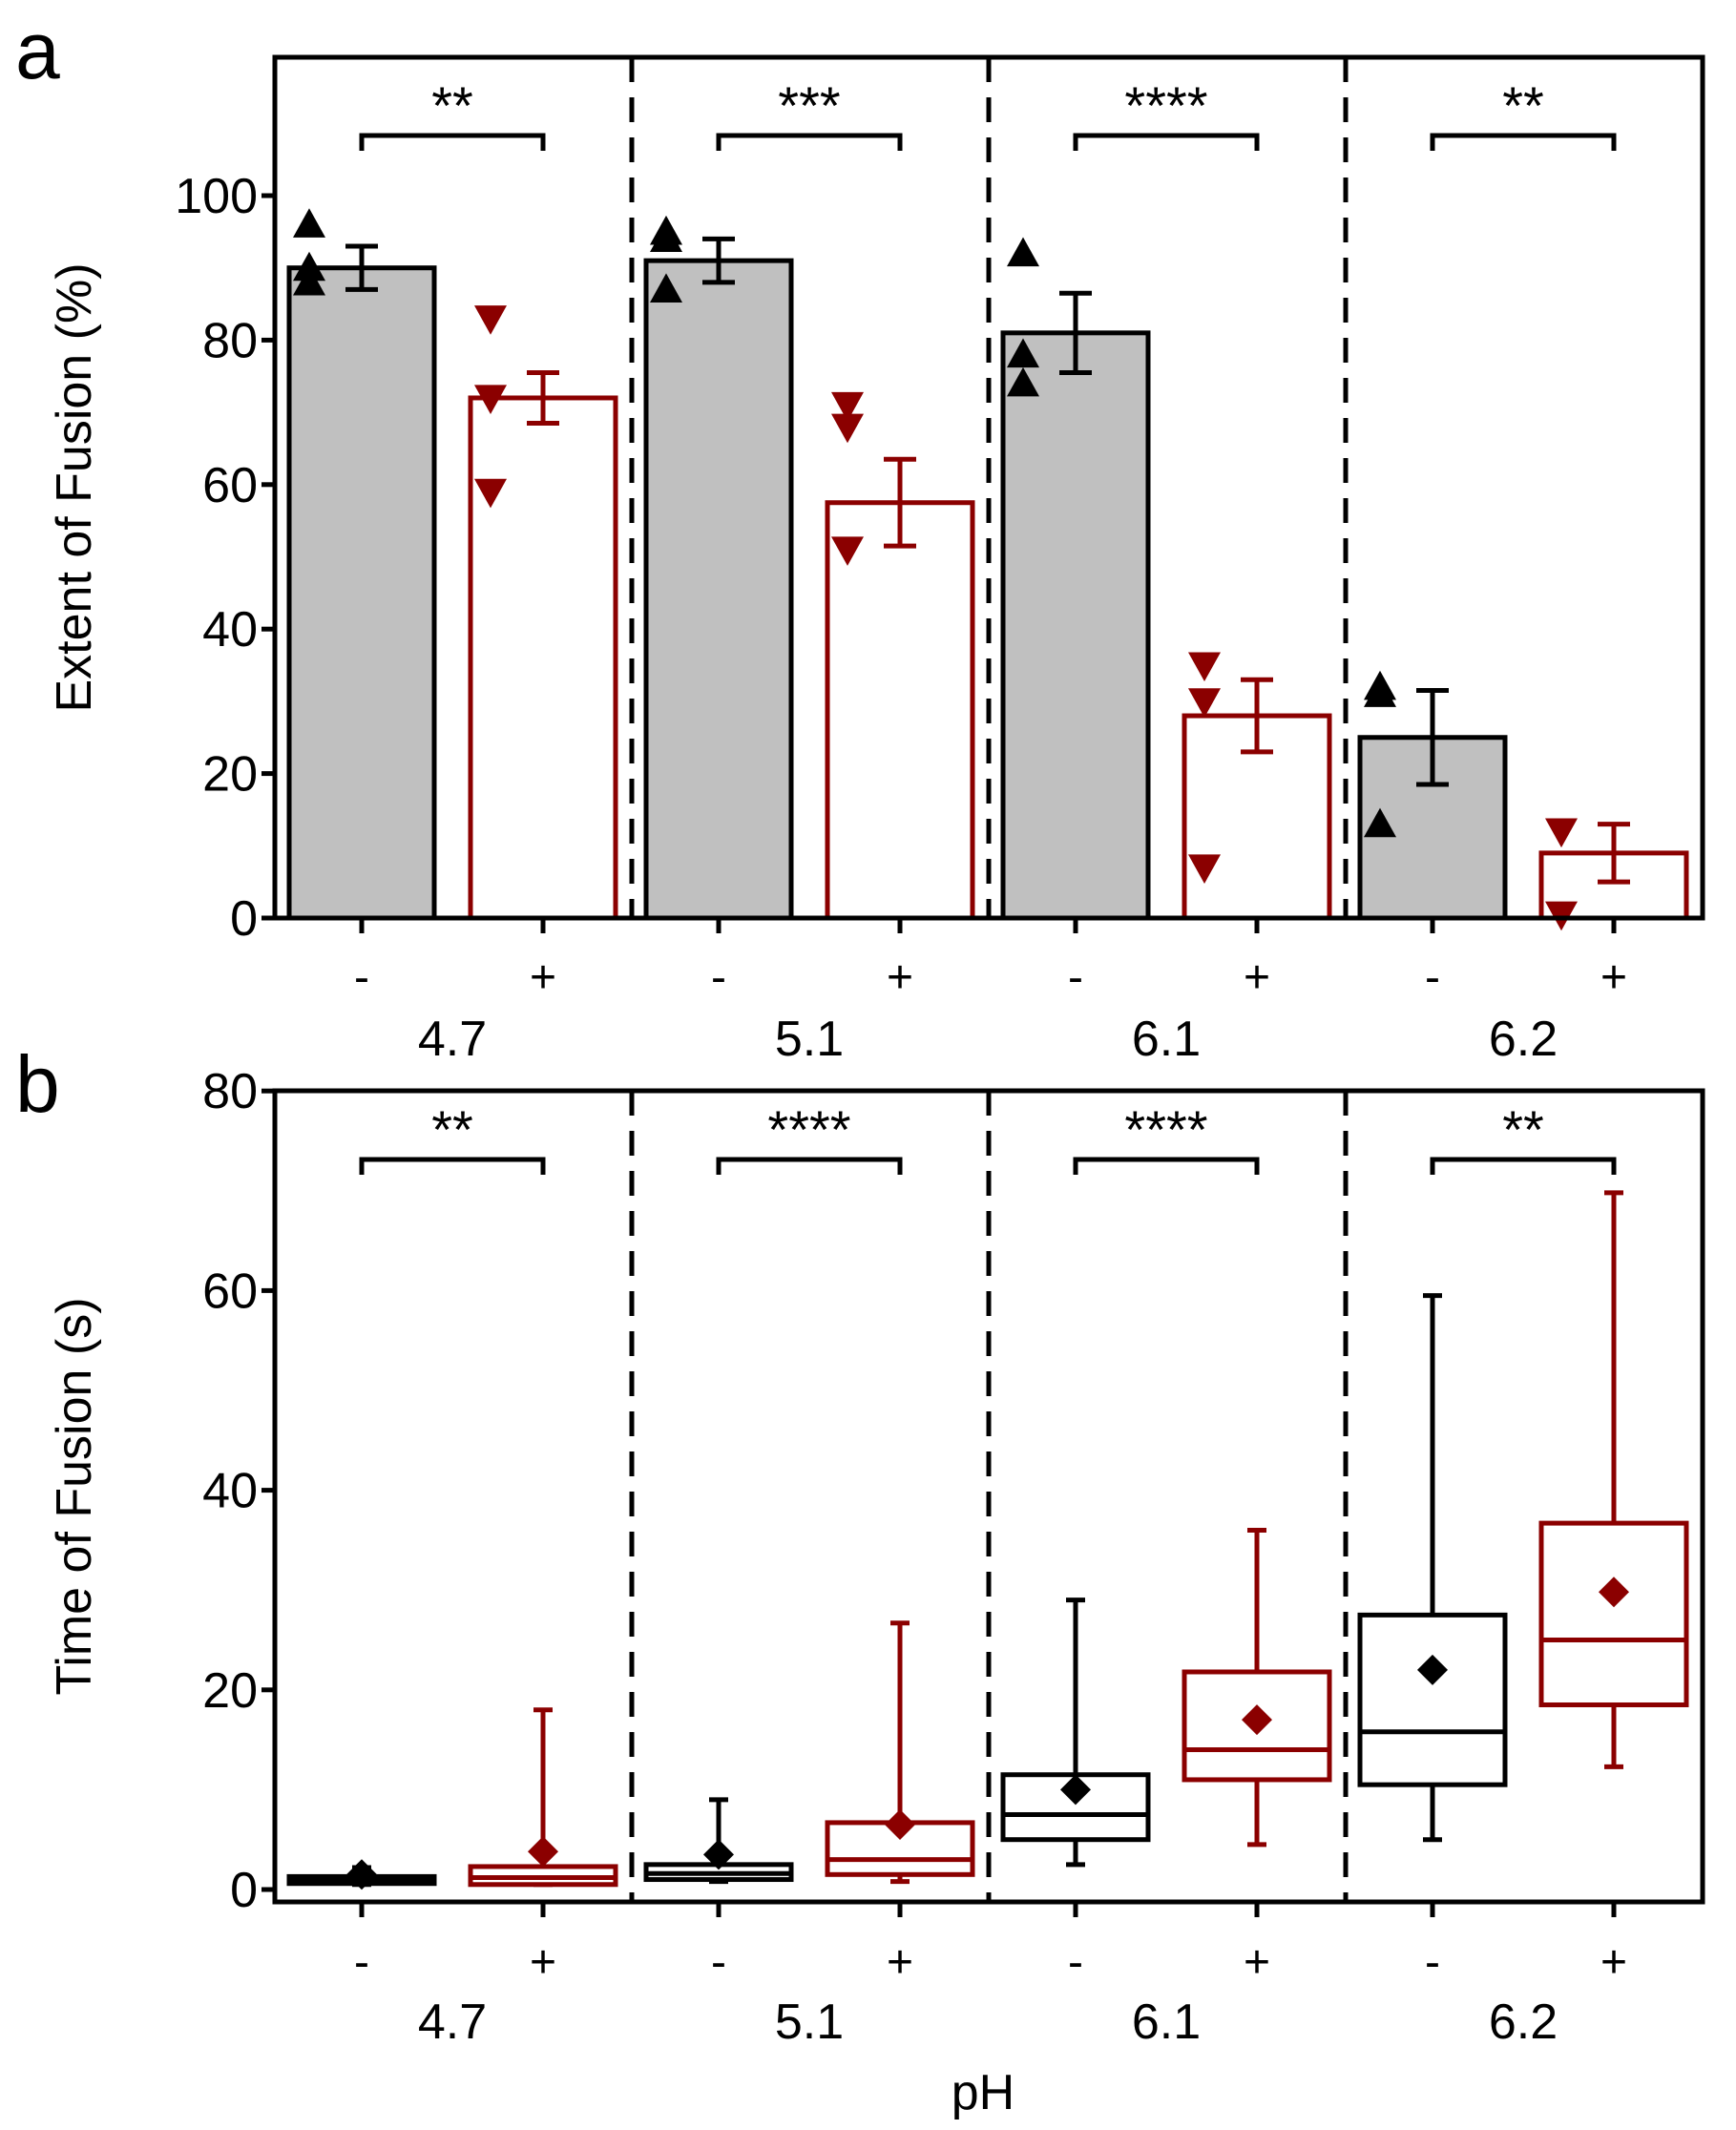 This screenshot has height=2130, width=1736. I want to click on panel-b-x-axis-label: pH, so click(983, 2092).